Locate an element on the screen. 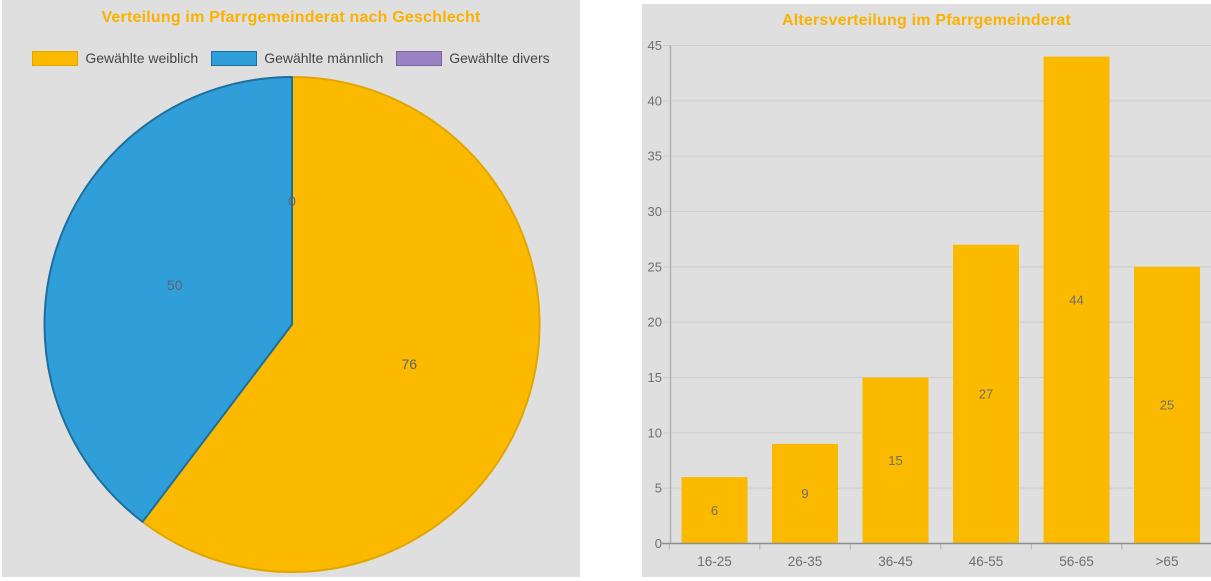  x-tick-label-5: >65 is located at coordinates (1167, 561).